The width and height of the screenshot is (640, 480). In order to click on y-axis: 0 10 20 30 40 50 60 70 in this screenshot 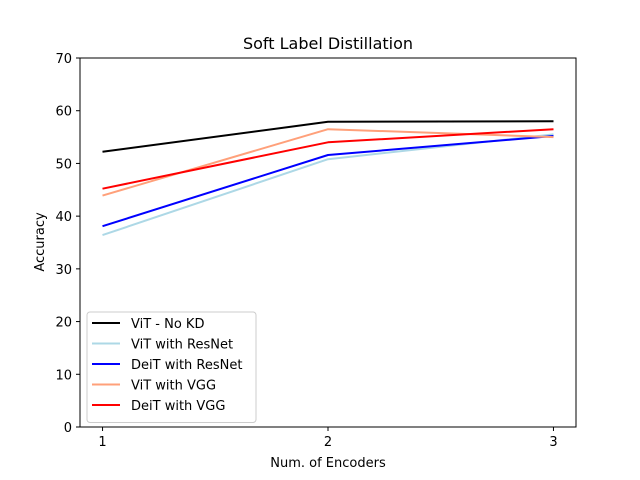, I will do `click(67, 244)`.